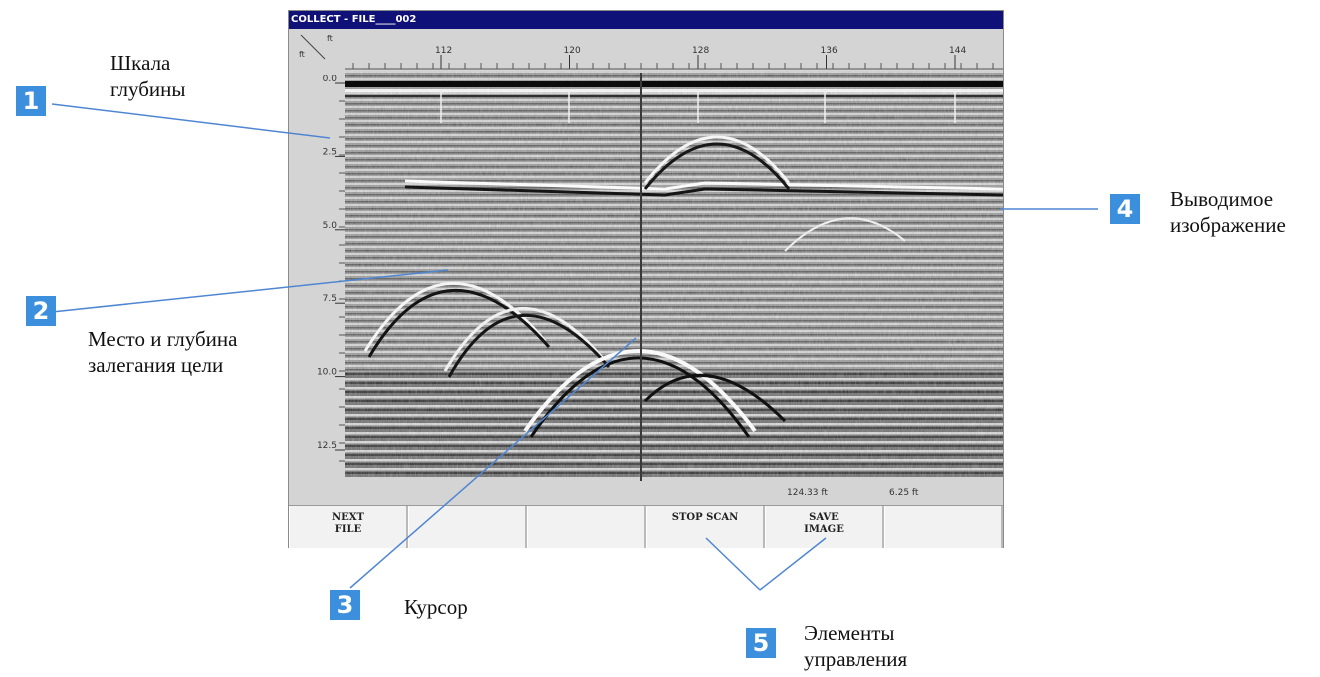 This screenshot has width=1320, height=677. Describe the element at coordinates (327, 263) in the screenshot. I see `depth-tick-labels: 0.0 2.5 5.0 7.5 10.0 12.5` at that location.